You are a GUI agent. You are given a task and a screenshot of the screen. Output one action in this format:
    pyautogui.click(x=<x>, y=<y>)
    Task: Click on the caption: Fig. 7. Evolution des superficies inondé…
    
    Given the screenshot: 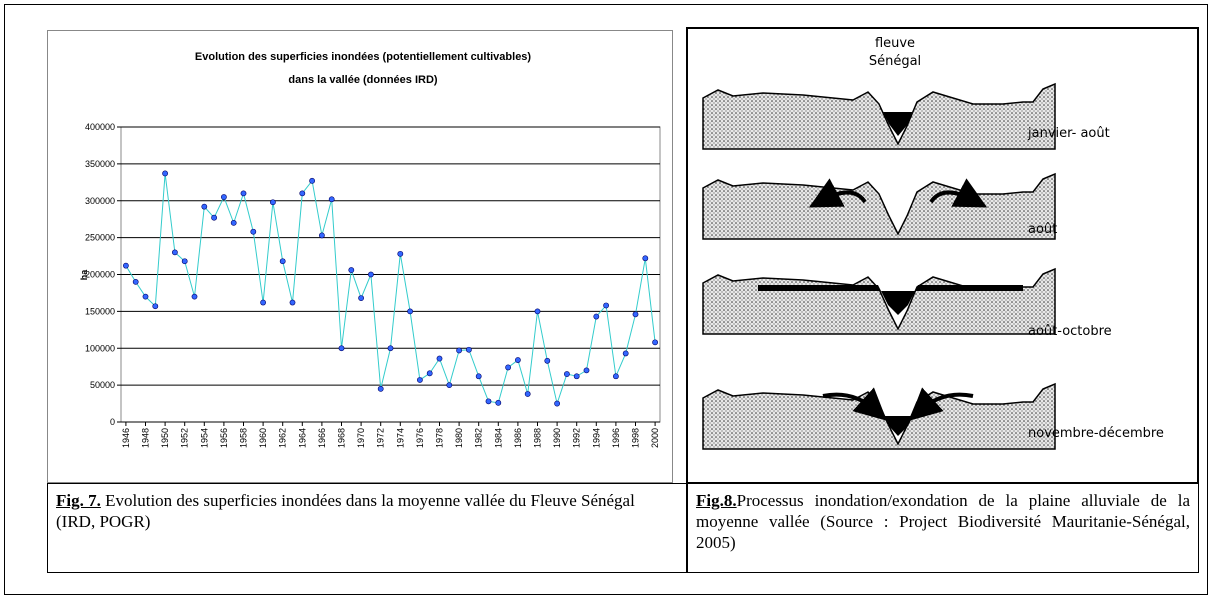 What is the action you would take?
    pyautogui.click(x=367, y=528)
    